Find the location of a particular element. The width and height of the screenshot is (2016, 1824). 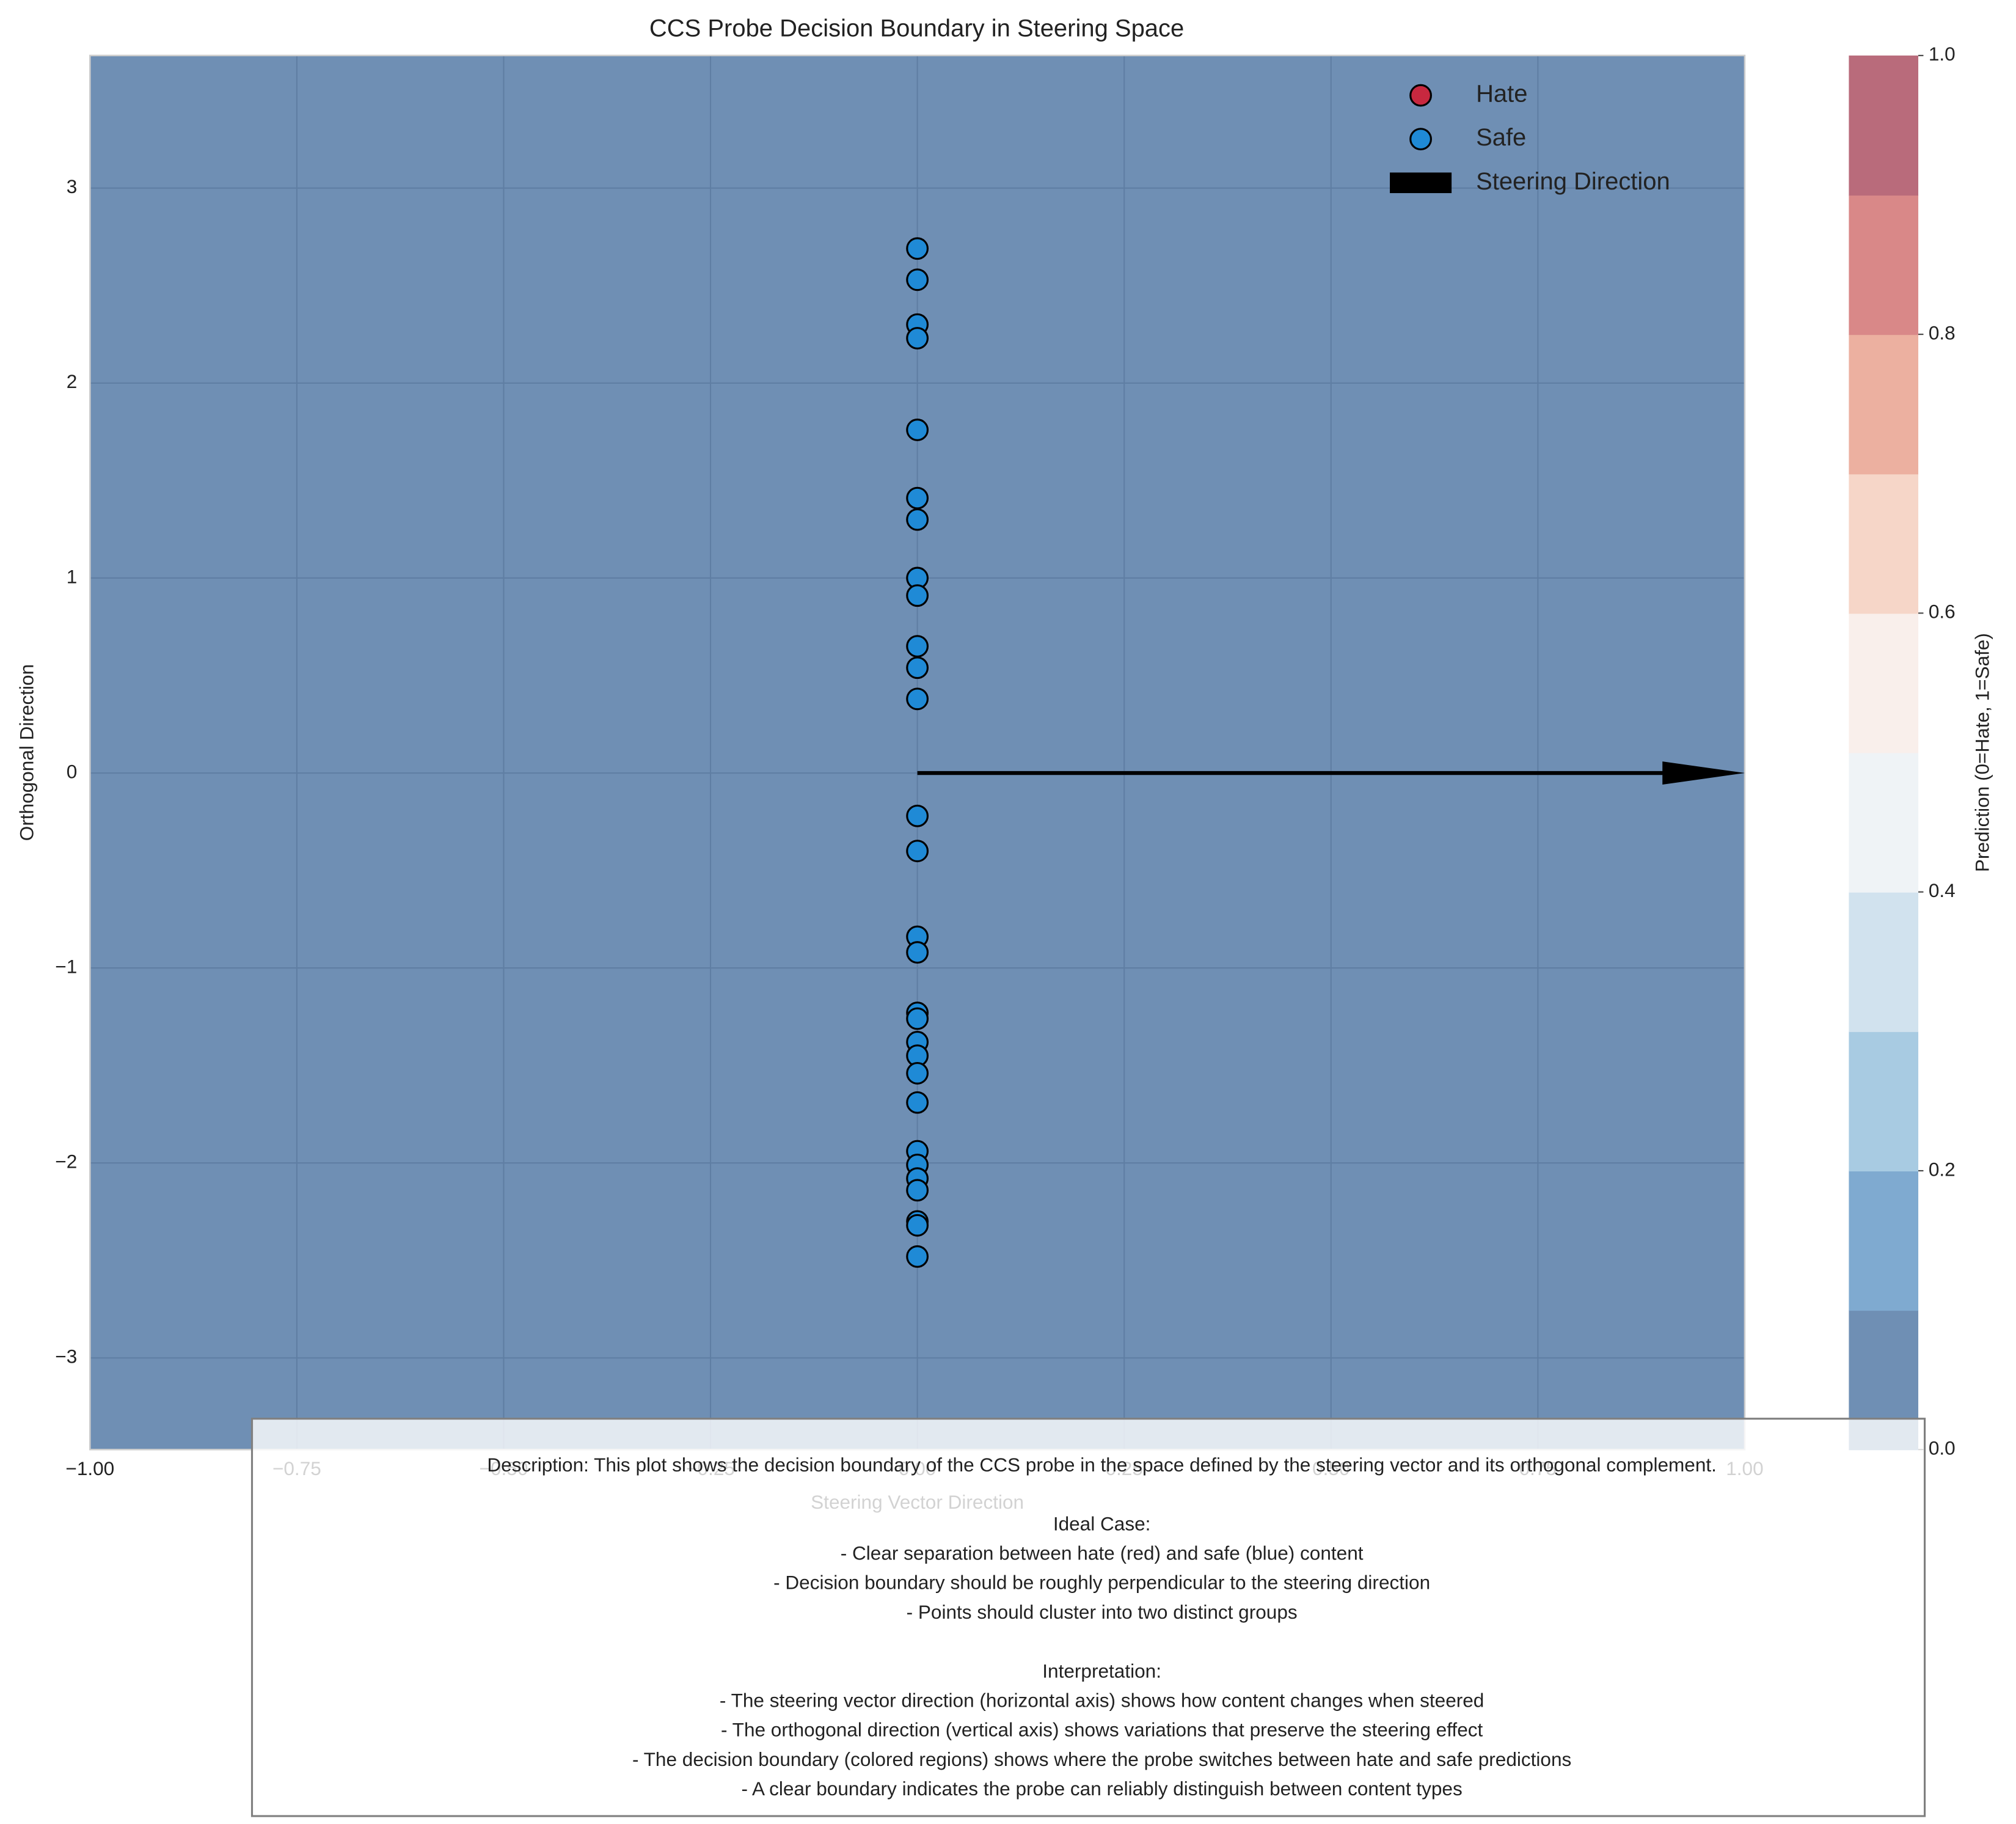

colorbar-tick-label: 0.2 is located at coordinates (1943, 1169).